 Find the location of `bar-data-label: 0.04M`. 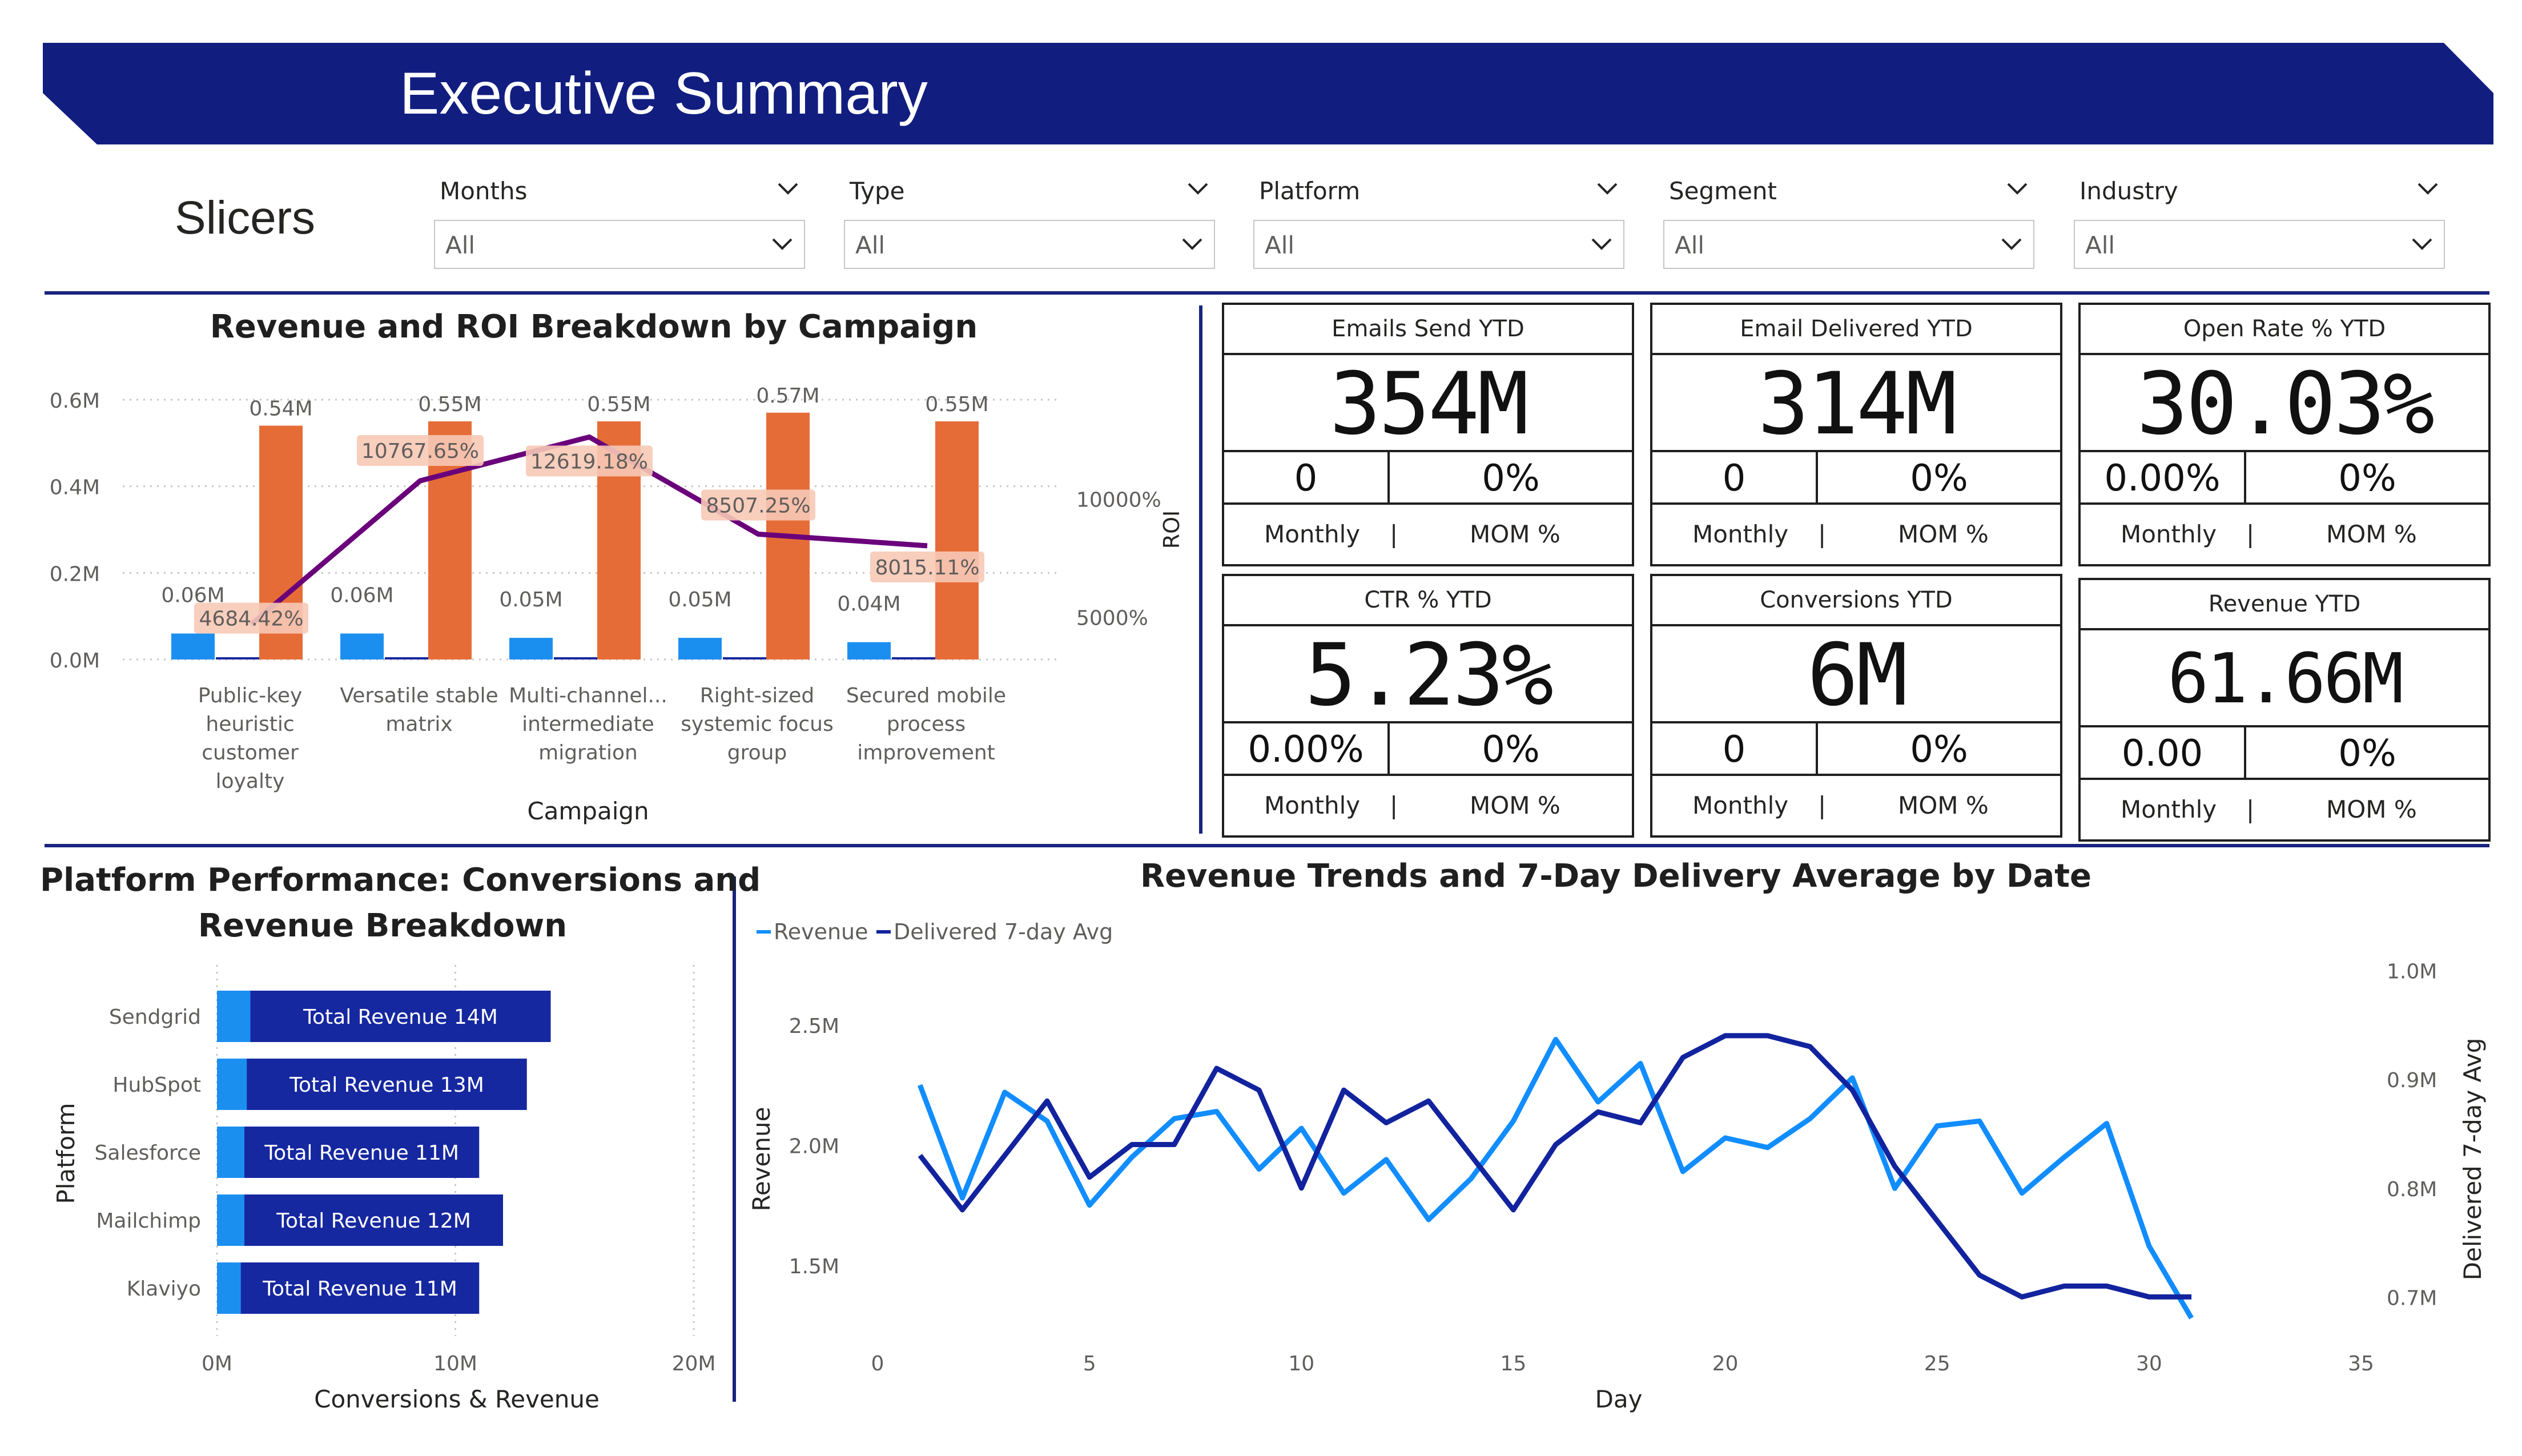

bar-data-label: 0.04M is located at coordinates (868, 604).